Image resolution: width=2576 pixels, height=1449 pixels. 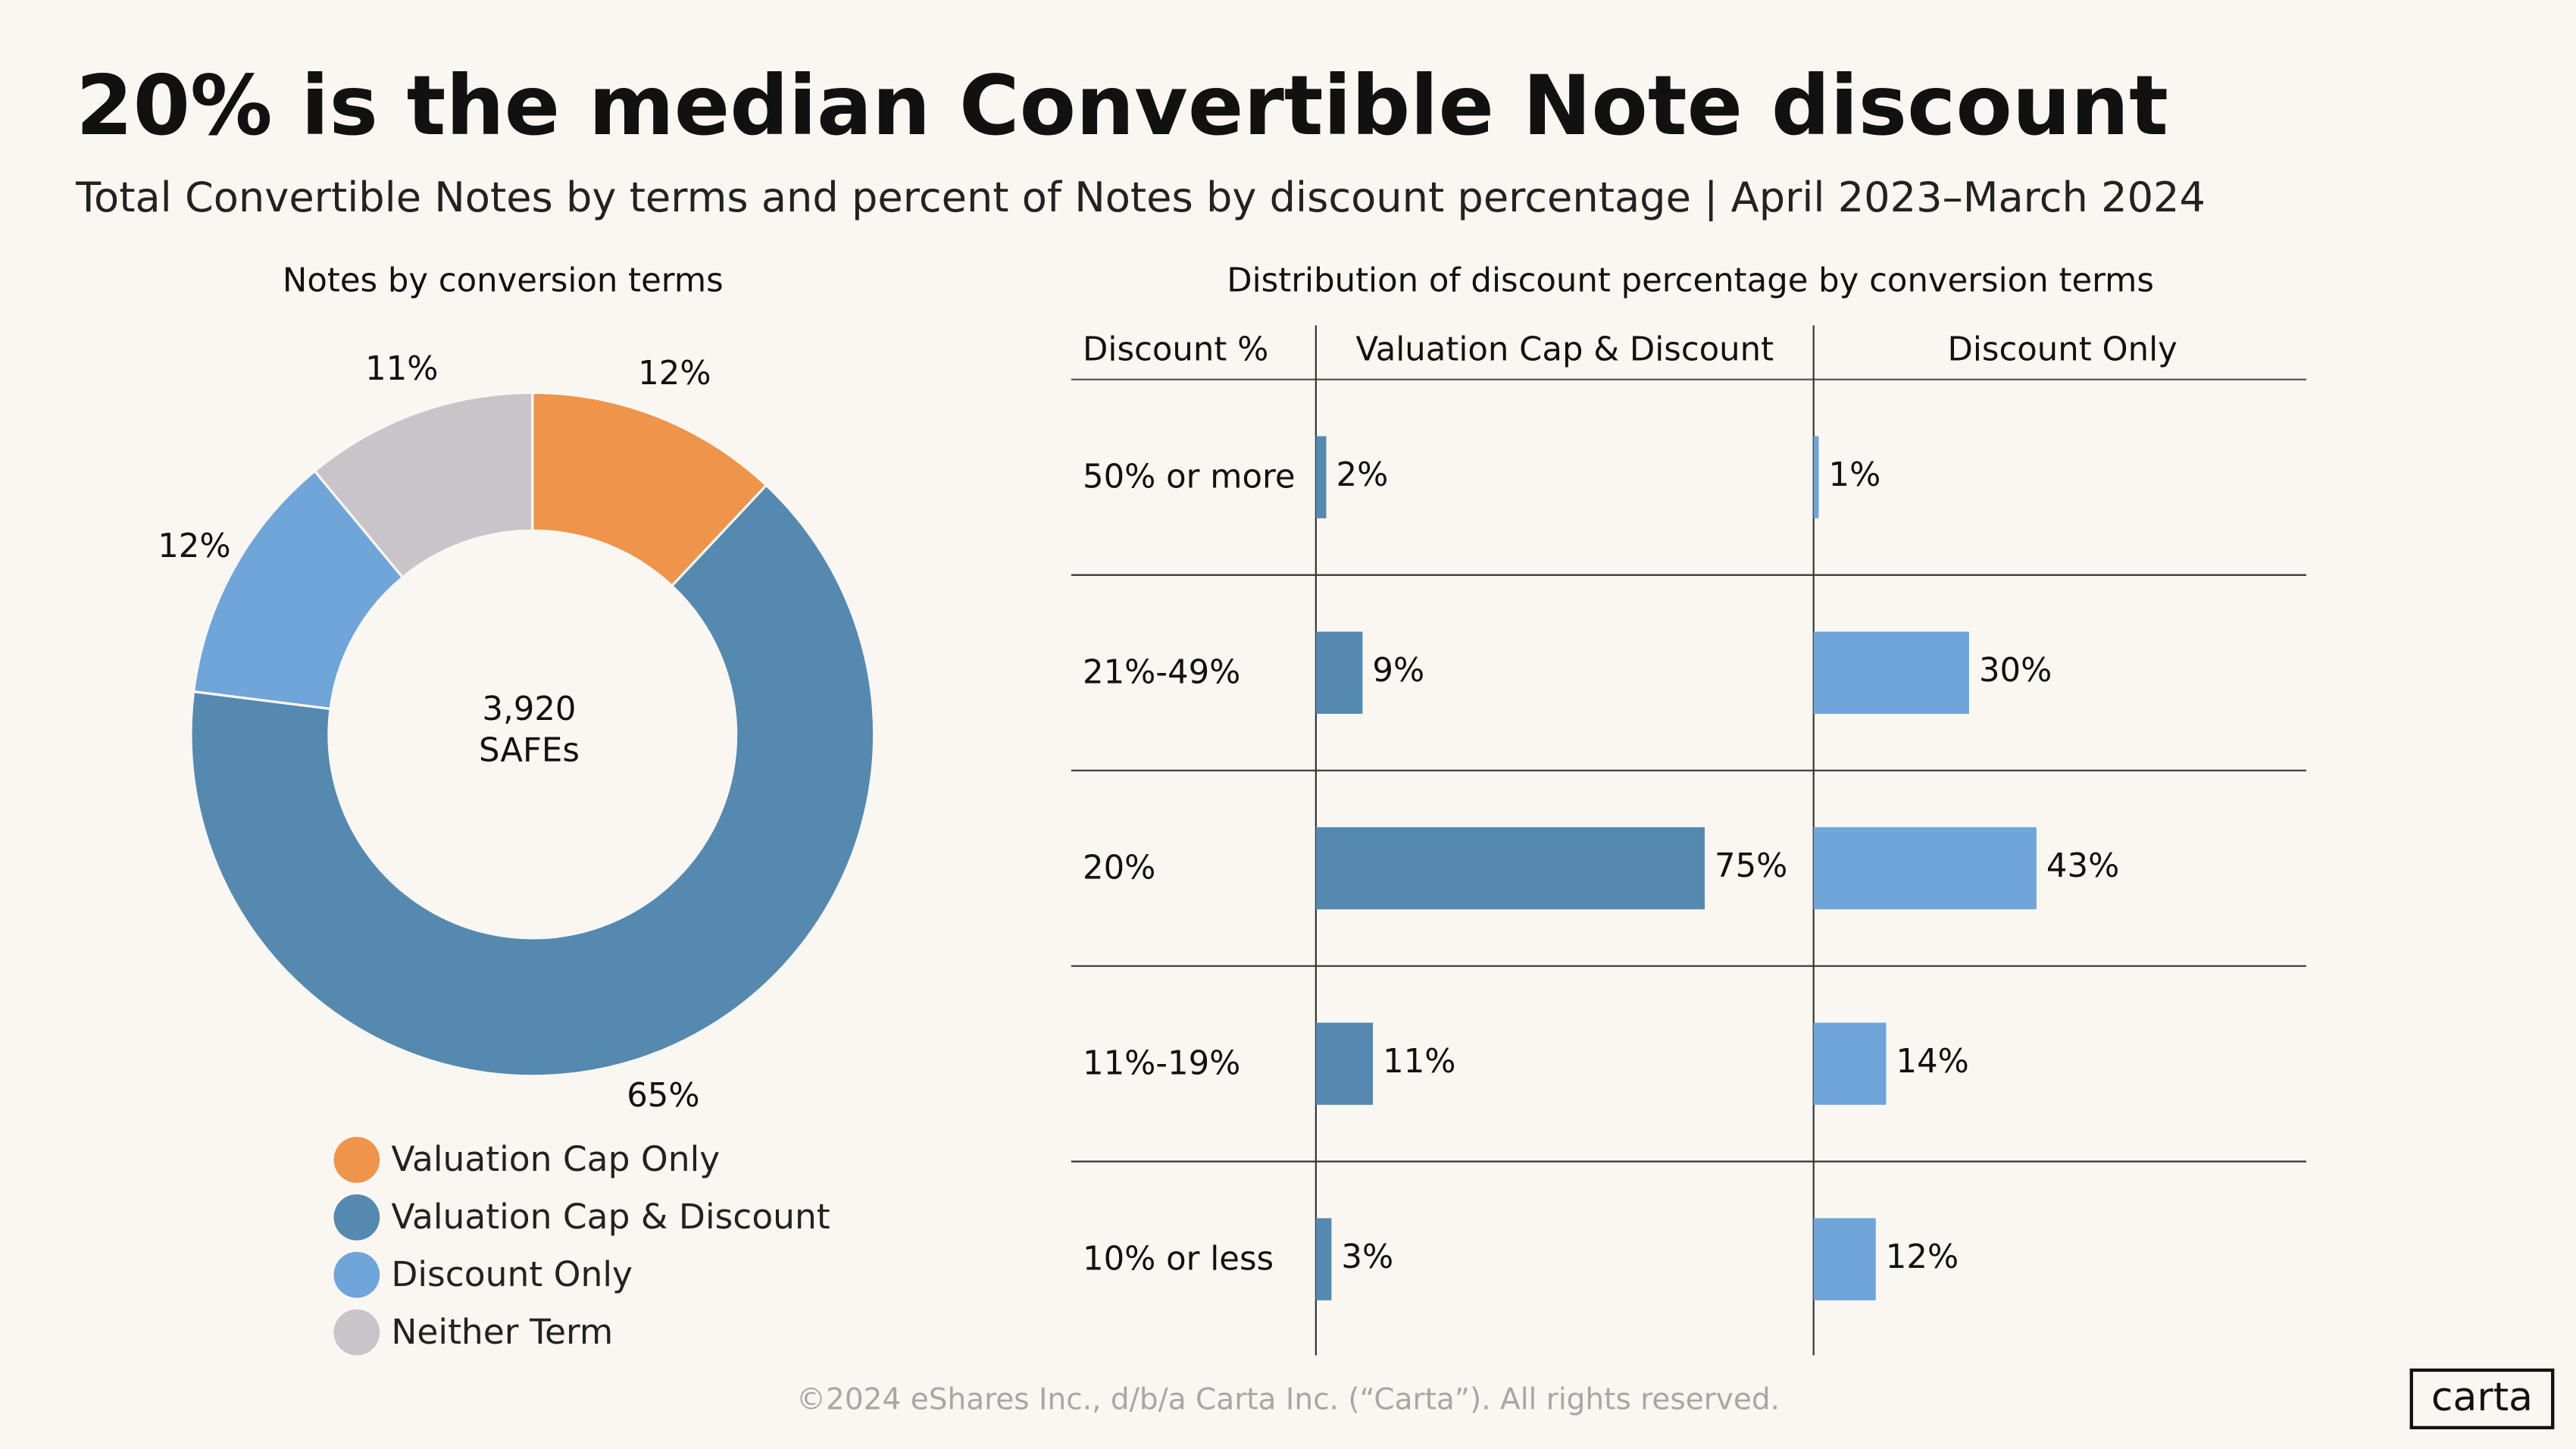 I want to click on bar-label: 1%, so click(x=1855, y=475).